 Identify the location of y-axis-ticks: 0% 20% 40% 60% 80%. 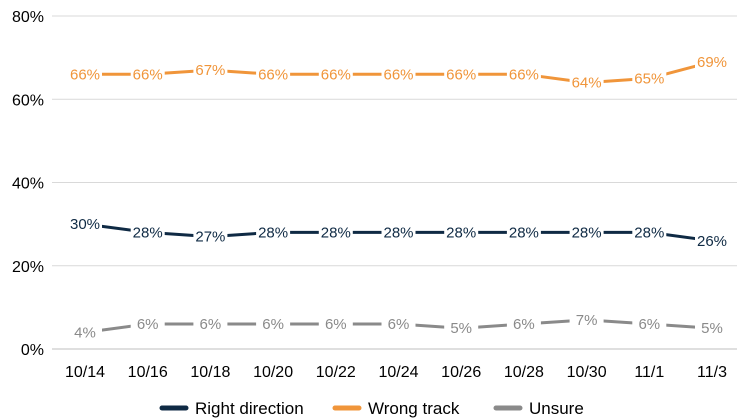
(28, 184).